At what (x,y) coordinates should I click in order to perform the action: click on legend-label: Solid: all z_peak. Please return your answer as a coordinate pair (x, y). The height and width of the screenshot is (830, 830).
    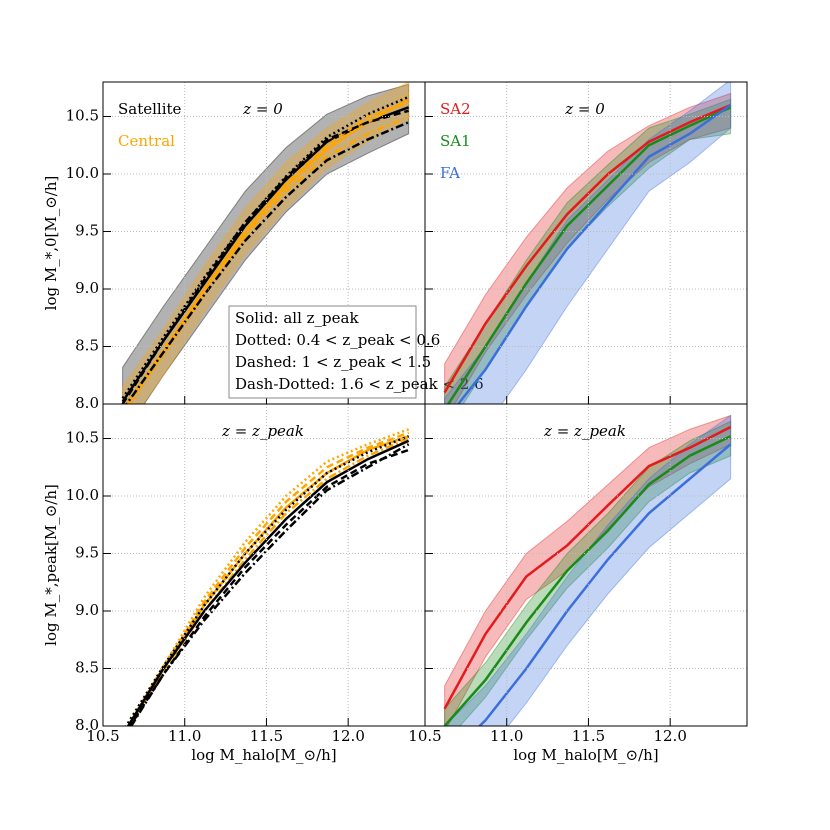
    Looking at the image, I should click on (297, 318).